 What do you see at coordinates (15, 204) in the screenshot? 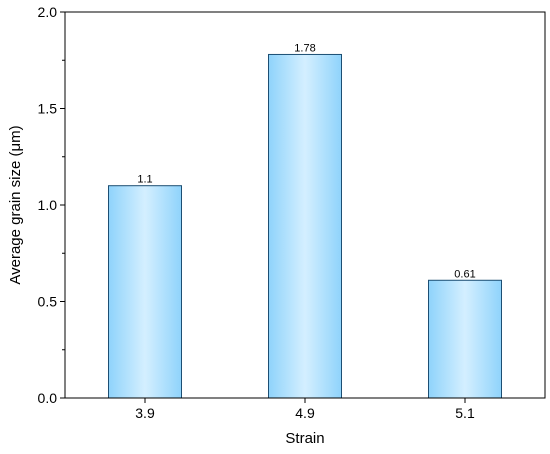
I see `y-axis-label: Average grain size (μm)` at bounding box center [15, 204].